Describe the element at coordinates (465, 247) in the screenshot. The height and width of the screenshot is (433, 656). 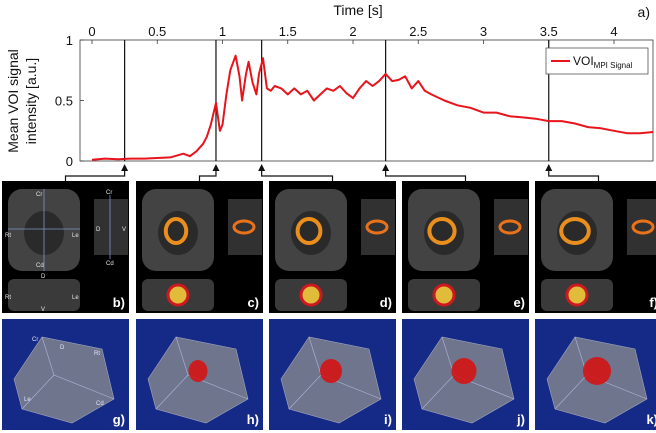
I see `mri-panel: e)` at that location.